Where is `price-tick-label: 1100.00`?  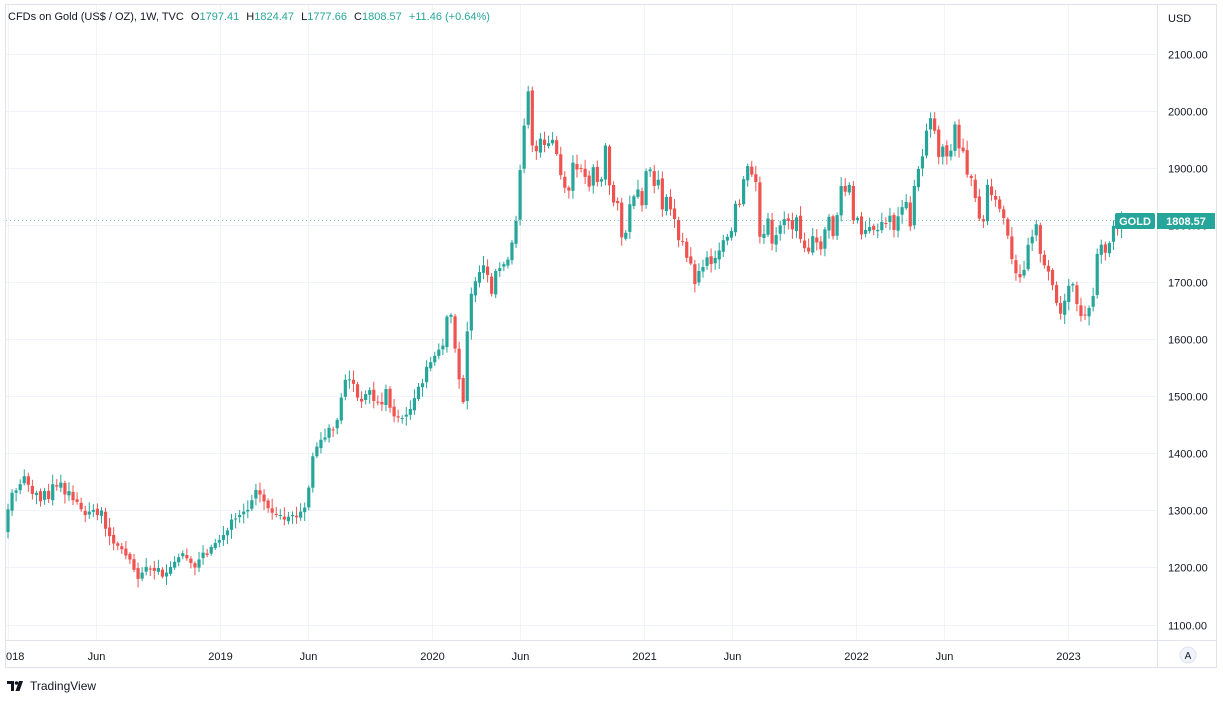
price-tick-label: 1100.00 is located at coordinates (1187, 627).